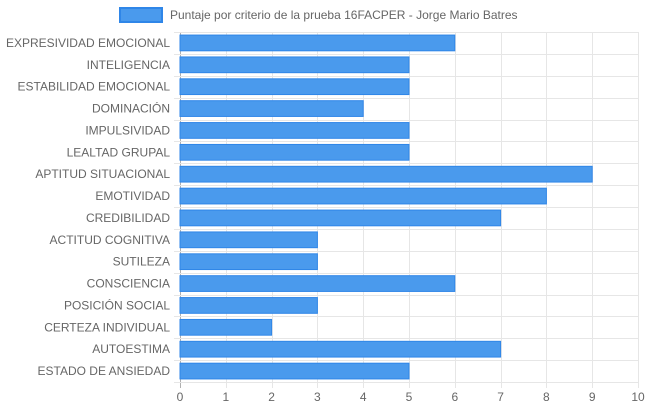 The width and height of the screenshot is (648, 410). What do you see at coordinates (119, 152) in the screenshot?
I see `y-tick-label: LEALTAD GRUPAL` at bounding box center [119, 152].